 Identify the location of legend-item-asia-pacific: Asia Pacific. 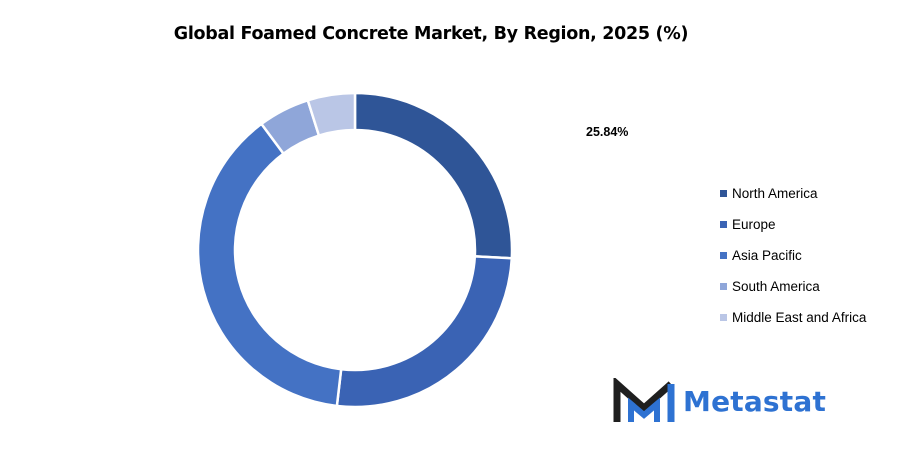
(793, 255).